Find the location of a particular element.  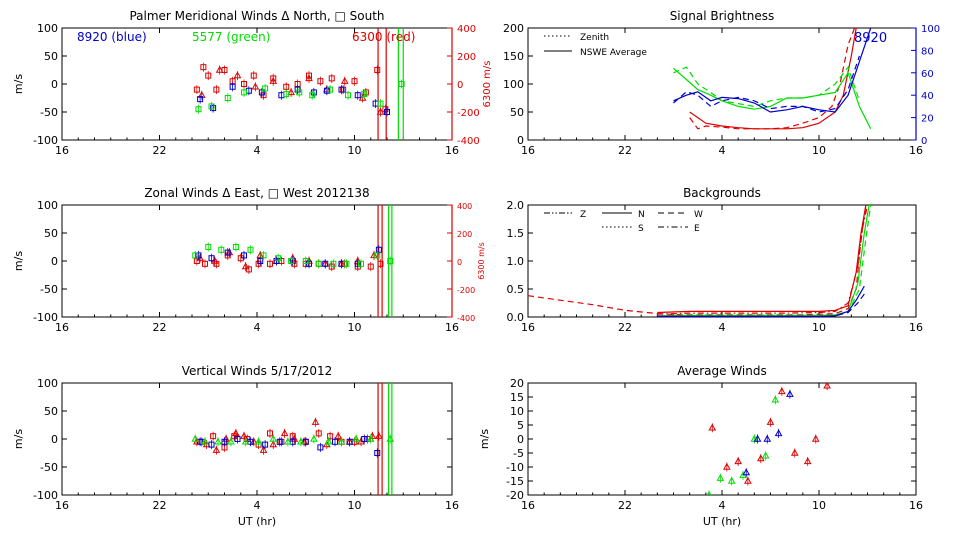

y2-tick-label: 80 is located at coordinates (927, 51).